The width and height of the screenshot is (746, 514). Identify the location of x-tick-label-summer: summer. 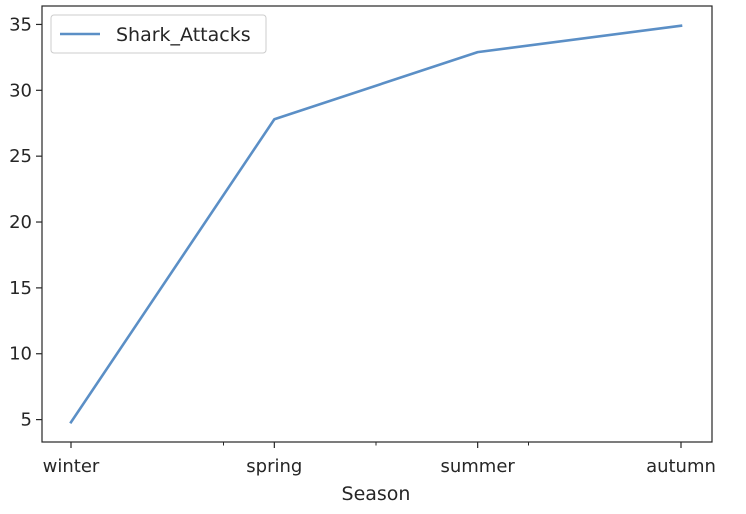
(477, 466).